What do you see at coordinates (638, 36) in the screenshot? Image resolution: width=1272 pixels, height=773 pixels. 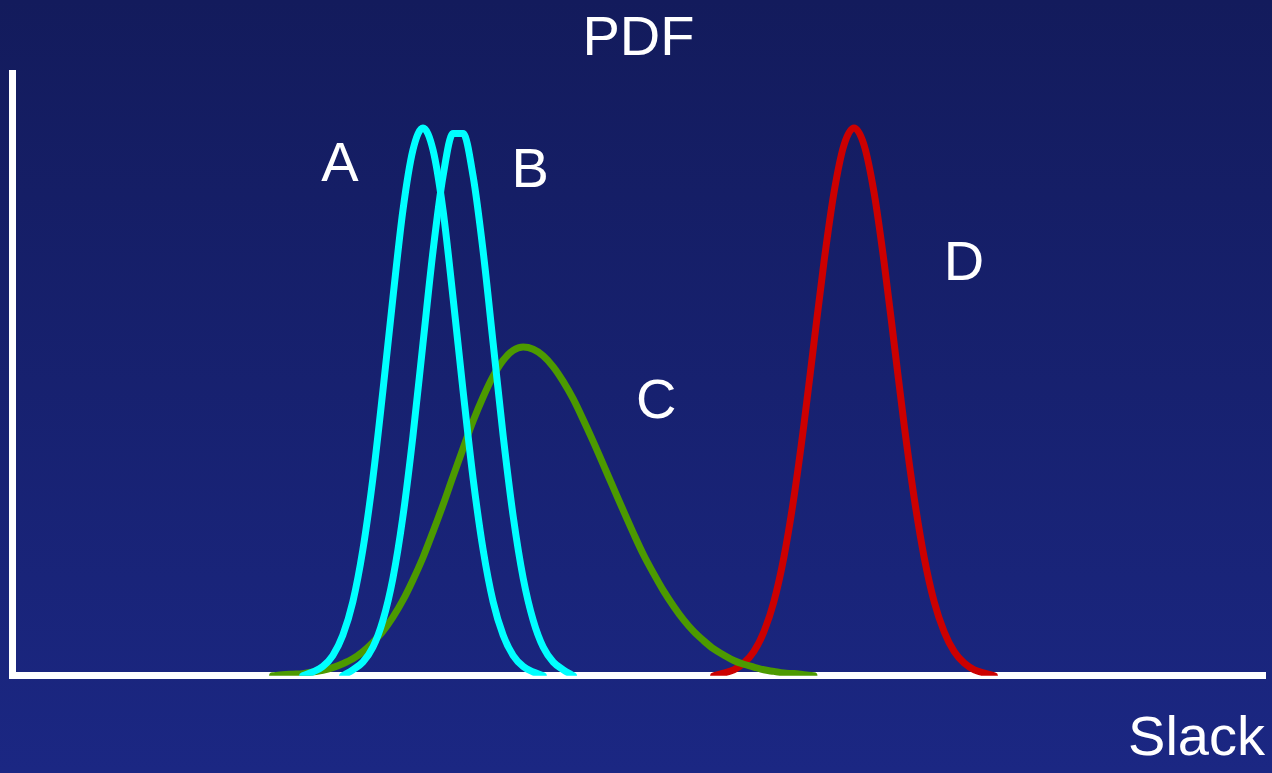 I see `chart-title: PDF` at bounding box center [638, 36].